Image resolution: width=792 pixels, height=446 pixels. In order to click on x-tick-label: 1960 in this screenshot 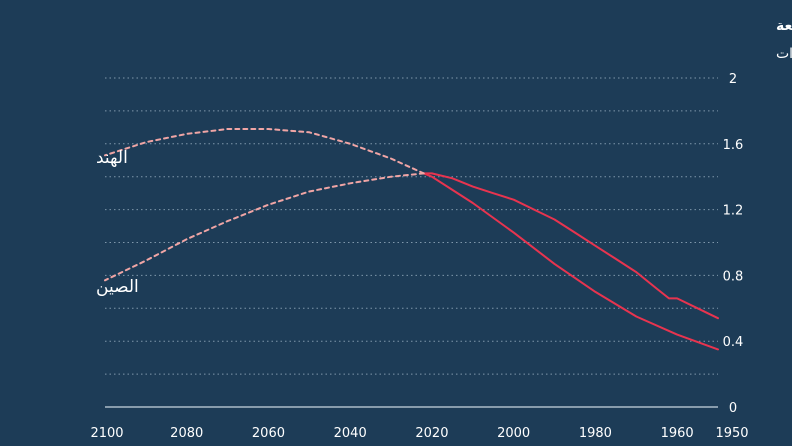, I will do `click(677, 433)`.